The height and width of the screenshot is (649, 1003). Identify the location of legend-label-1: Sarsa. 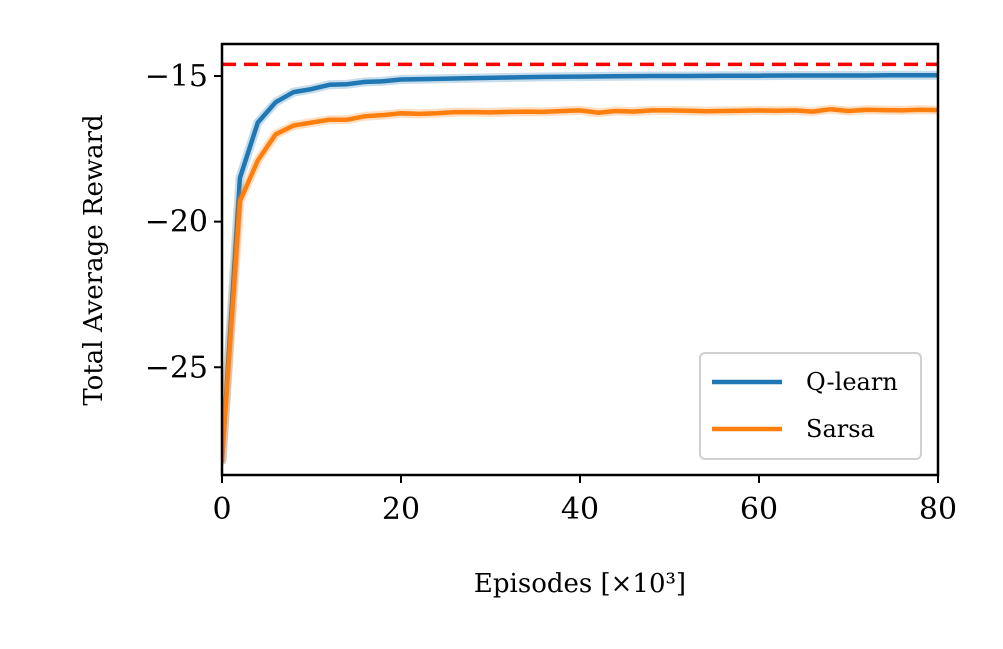
(840, 429).